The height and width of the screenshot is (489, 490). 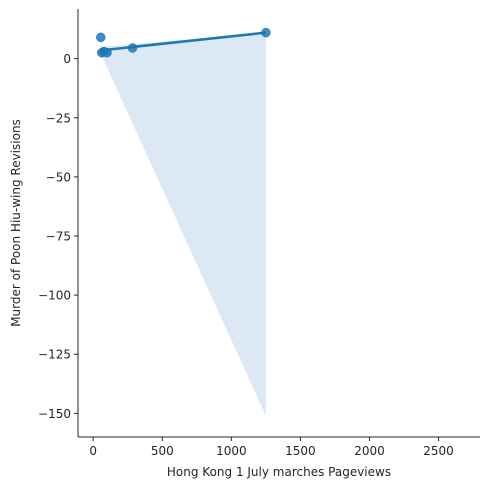 I want to click on y-tick-label: −150, so click(x=54, y=414).